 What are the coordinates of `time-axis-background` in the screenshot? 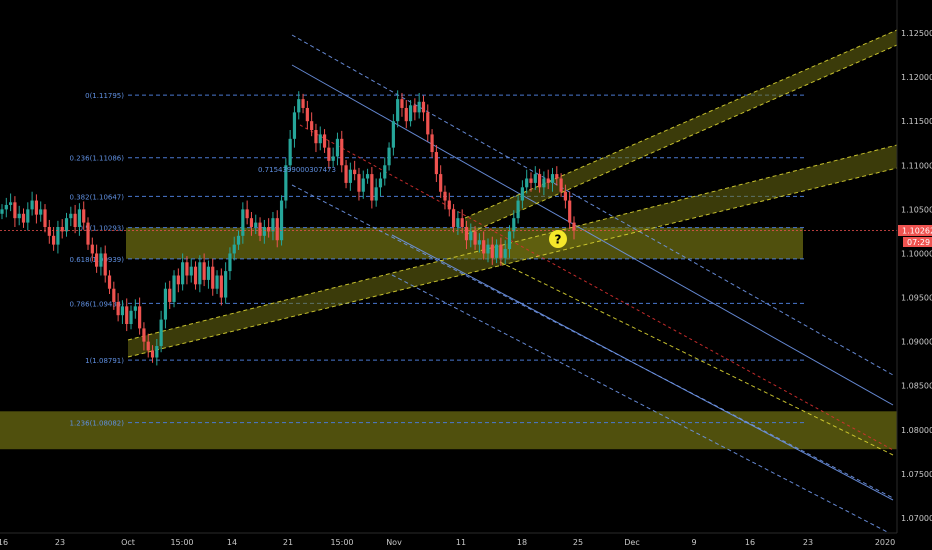 It's located at (466, 541).